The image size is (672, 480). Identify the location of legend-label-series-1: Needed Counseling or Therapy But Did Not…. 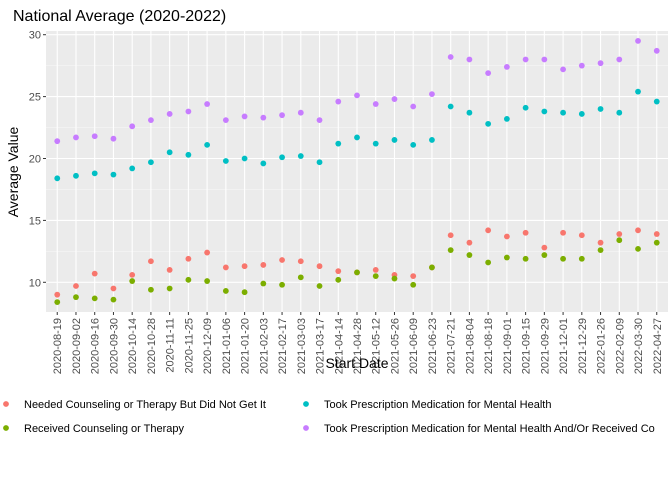
(145, 405).